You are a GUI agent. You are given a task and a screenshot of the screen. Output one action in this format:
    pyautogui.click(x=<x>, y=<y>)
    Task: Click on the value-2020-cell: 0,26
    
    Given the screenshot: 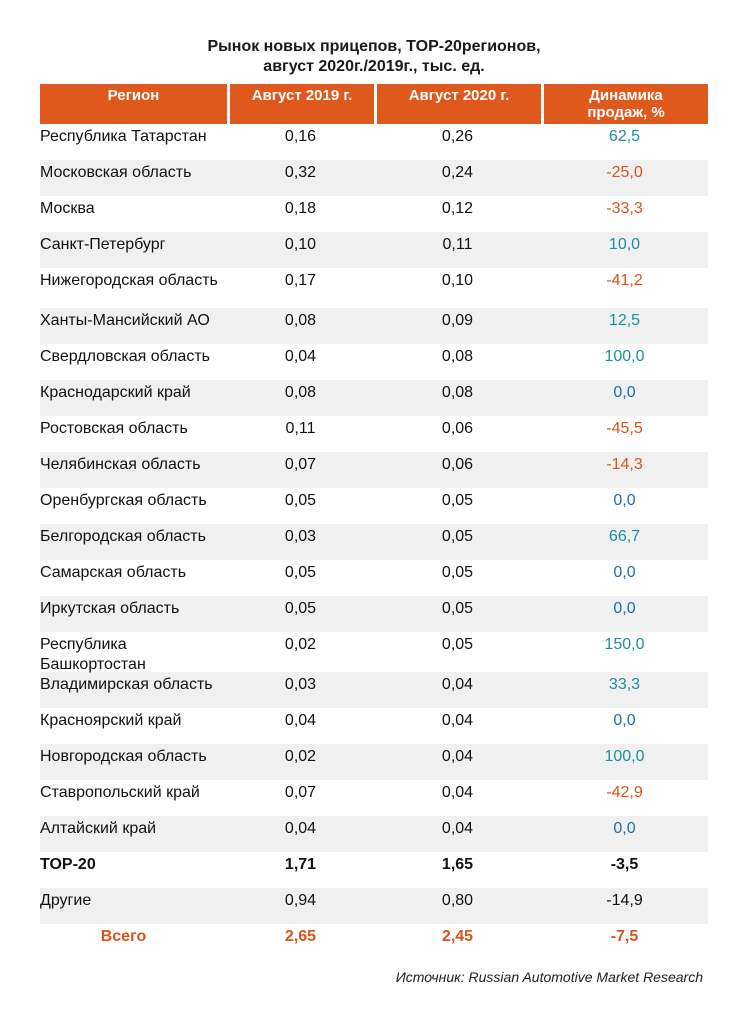 What is the action you would take?
    pyautogui.click(x=457, y=136)
    